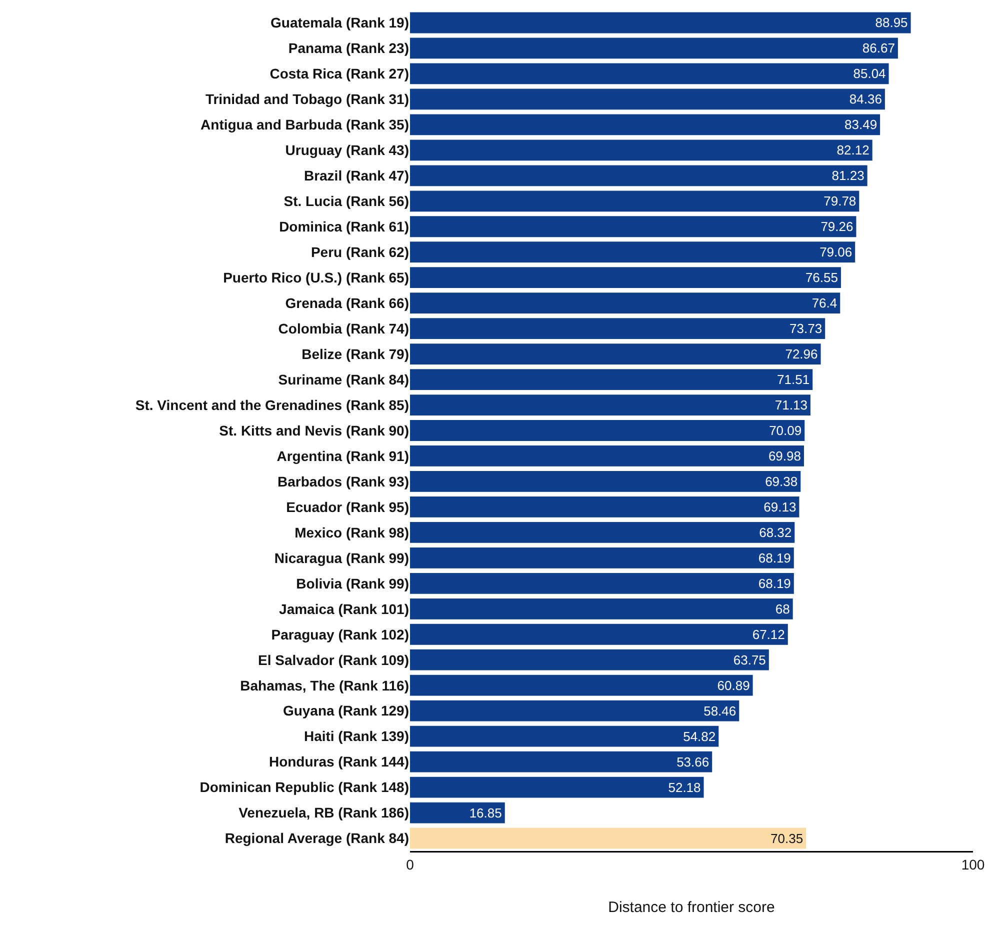 The width and height of the screenshot is (998, 946). What do you see at coordinates (878, 48) in the screenshot?
I see `data-label: 86.67` at bounding box center [878, 48].